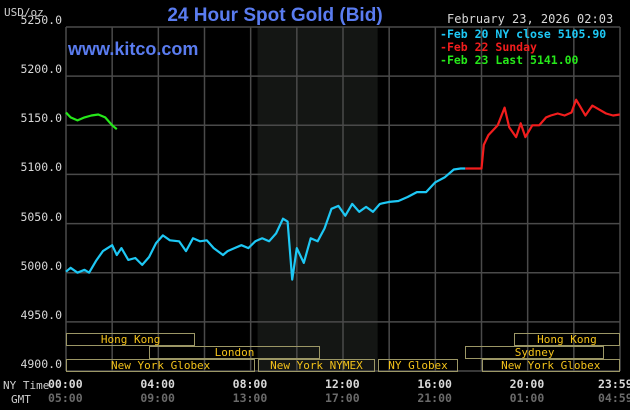  Describe the element at coordinates (614, 384) in the screenshot. I see `x-tick-ny: 23:59` at that location.